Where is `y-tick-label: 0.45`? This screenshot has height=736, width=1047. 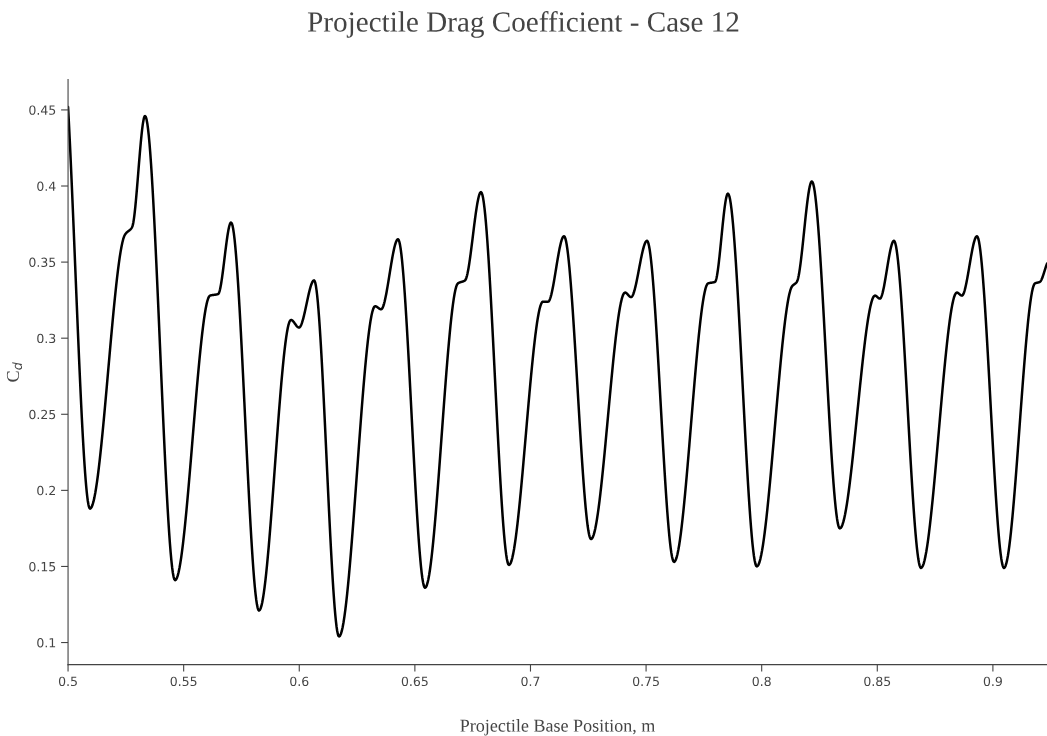
y-tick-label: 0.45 is located at coordinates (42, 110).